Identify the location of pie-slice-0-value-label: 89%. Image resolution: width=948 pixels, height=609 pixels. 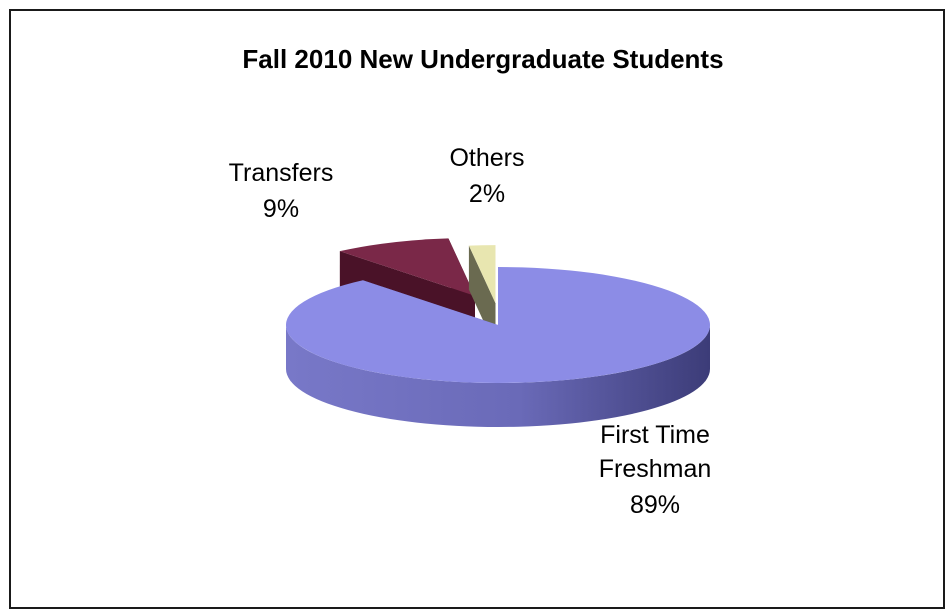
(655, 505).